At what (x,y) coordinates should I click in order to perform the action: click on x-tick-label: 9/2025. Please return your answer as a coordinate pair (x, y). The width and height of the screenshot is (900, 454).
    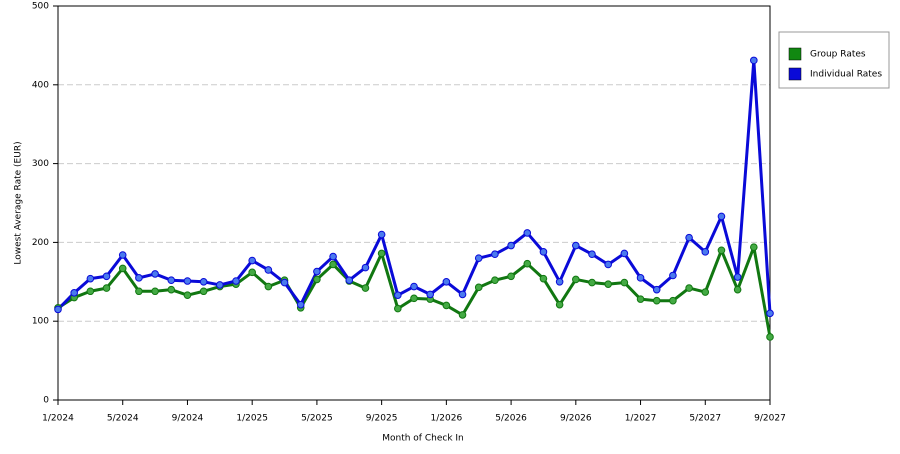
    Looking at the image, I should click on (382, 419).